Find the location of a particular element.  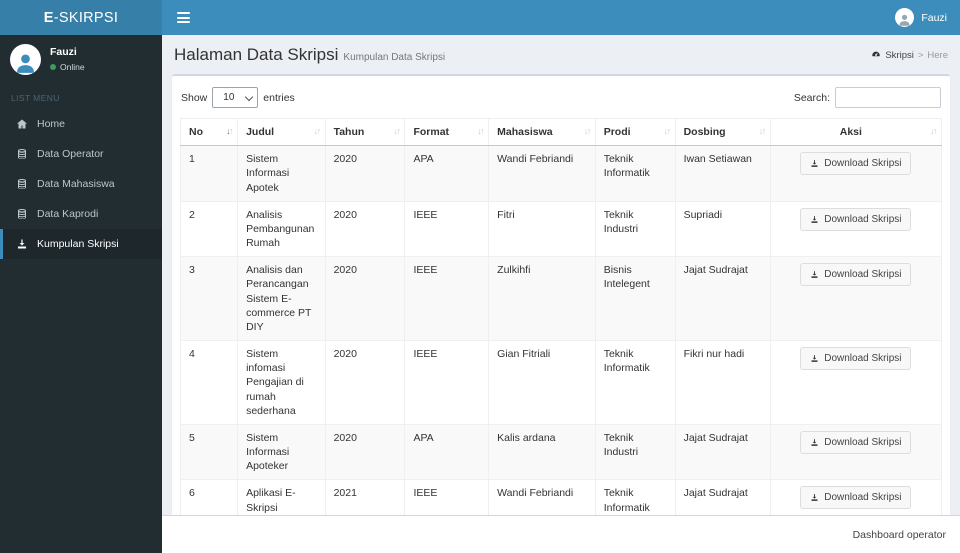

user-status: Online is located at coordinates (67, 67).